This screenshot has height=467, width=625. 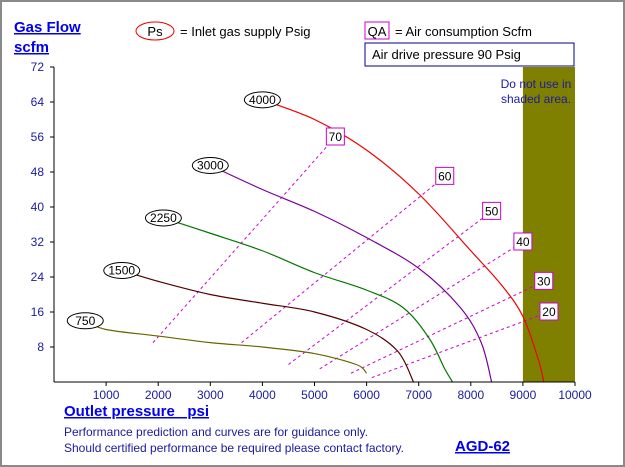 What do you see at coordinates (136, 411) in the screenshot?
I see `x-axis-title: Outlet pressure psi` at bounding box center [136, 411].